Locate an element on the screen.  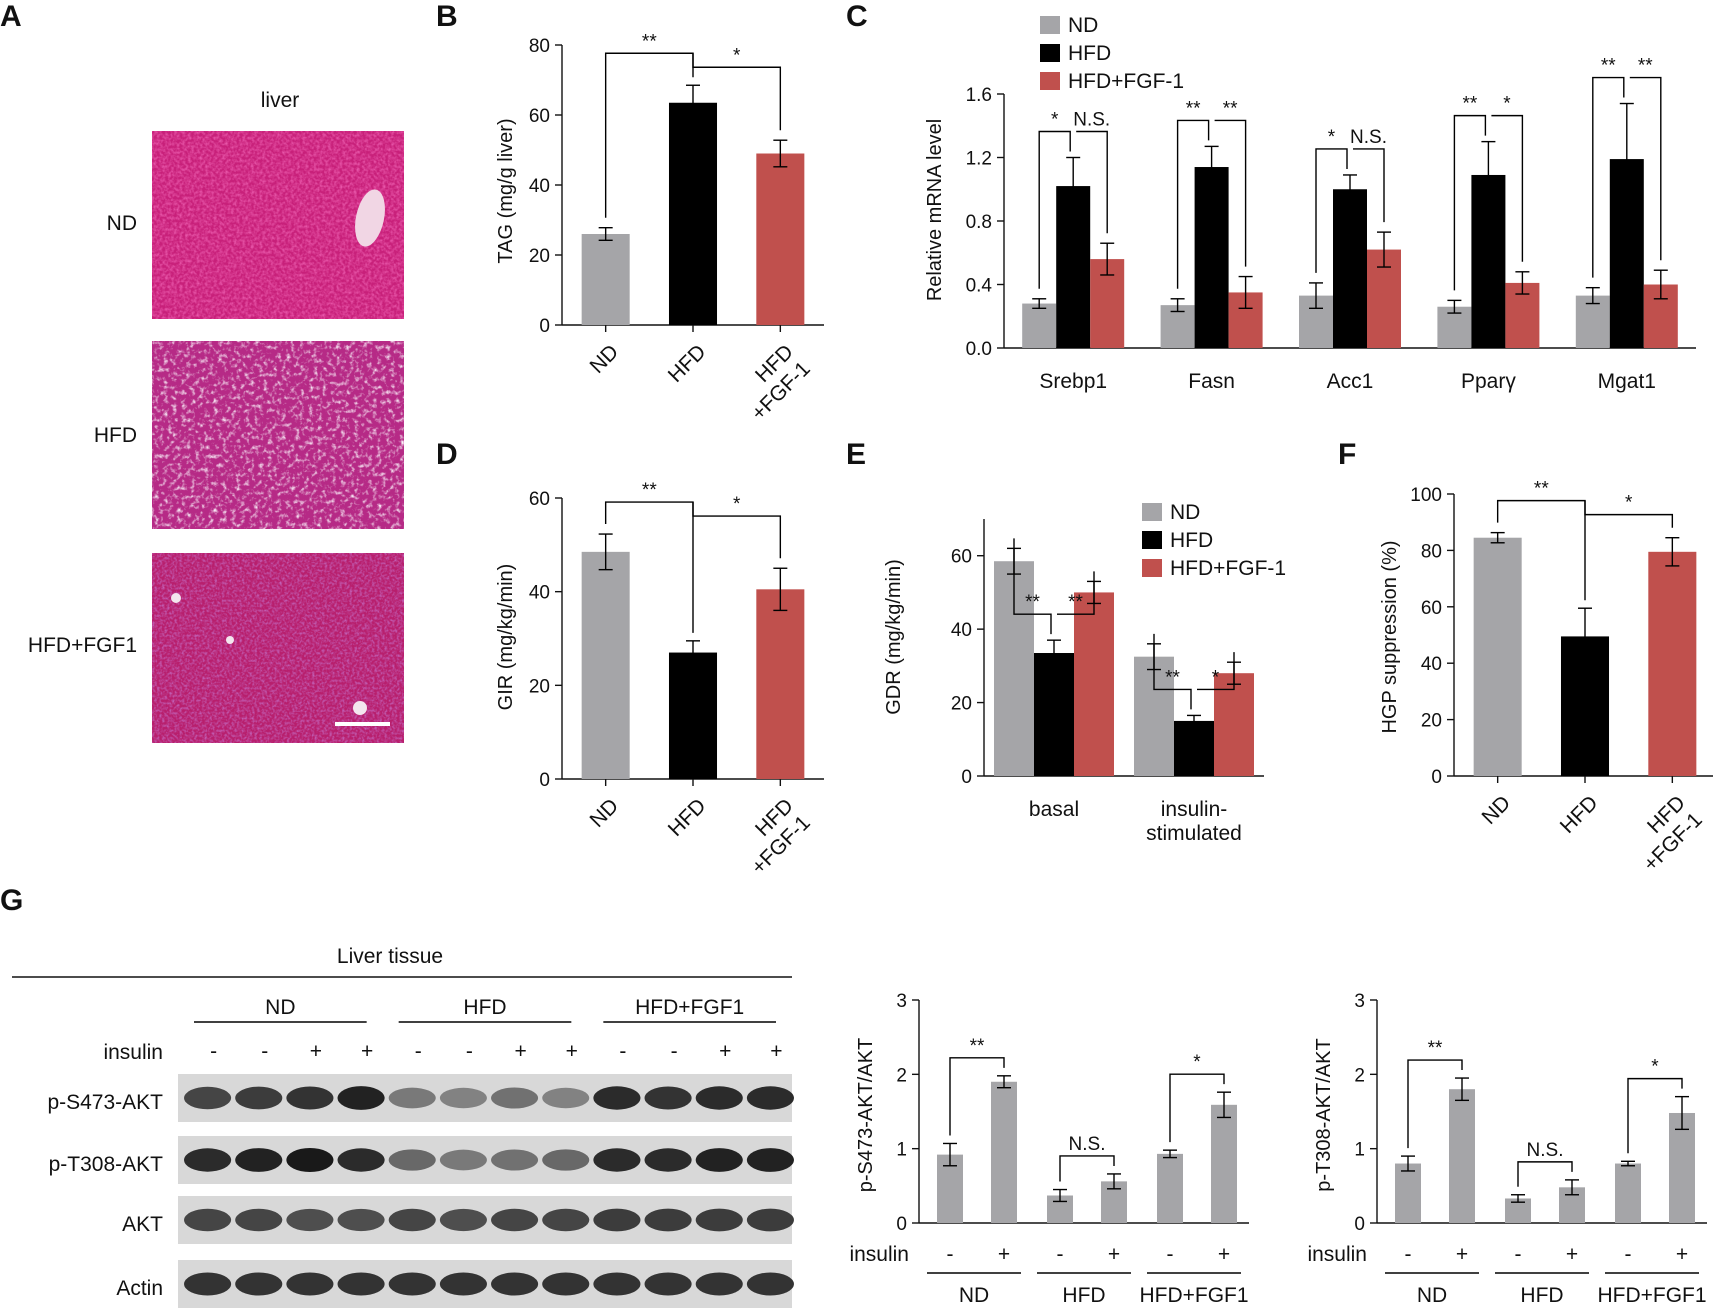
G2-group-label: HFD+FGF1 is located at coordinates (1651, 1295).